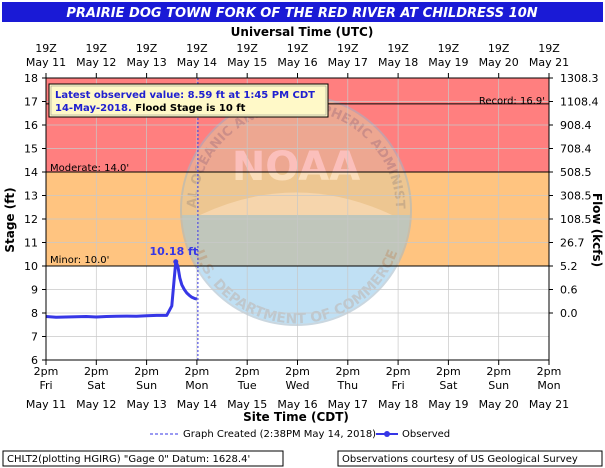  Describe the element at coordinates (34, 313) in the screenshot. I see `stage-tick-label: 8` at that location.